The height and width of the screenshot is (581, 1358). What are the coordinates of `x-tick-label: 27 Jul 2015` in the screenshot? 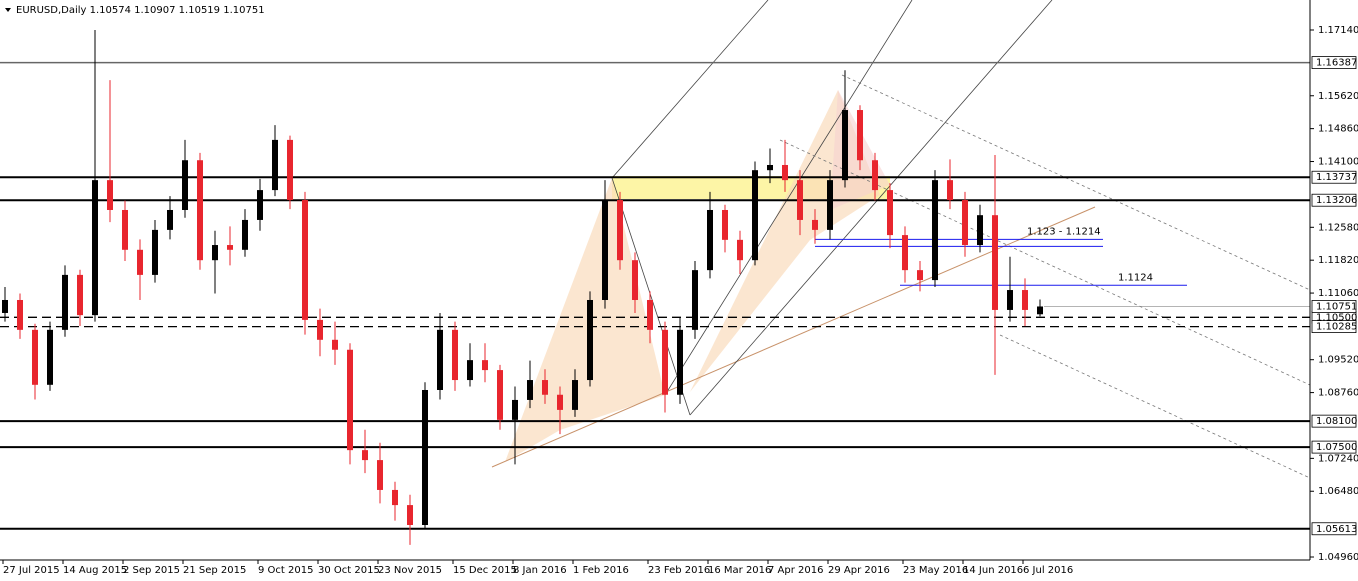 It's located at (31, 570).